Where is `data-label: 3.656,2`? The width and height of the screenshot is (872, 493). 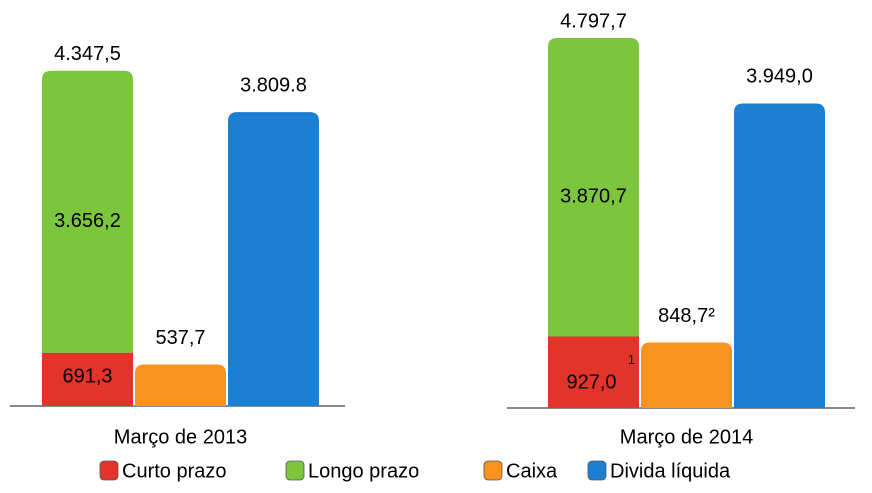
data-label: 3.656,2 is located at coordinates (87, 221).